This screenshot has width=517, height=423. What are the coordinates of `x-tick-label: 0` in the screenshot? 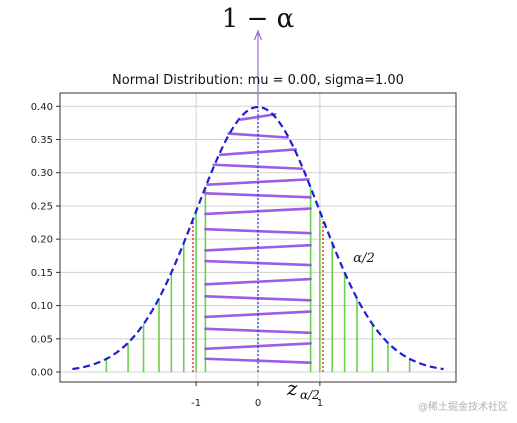 It's located at (258, 403).